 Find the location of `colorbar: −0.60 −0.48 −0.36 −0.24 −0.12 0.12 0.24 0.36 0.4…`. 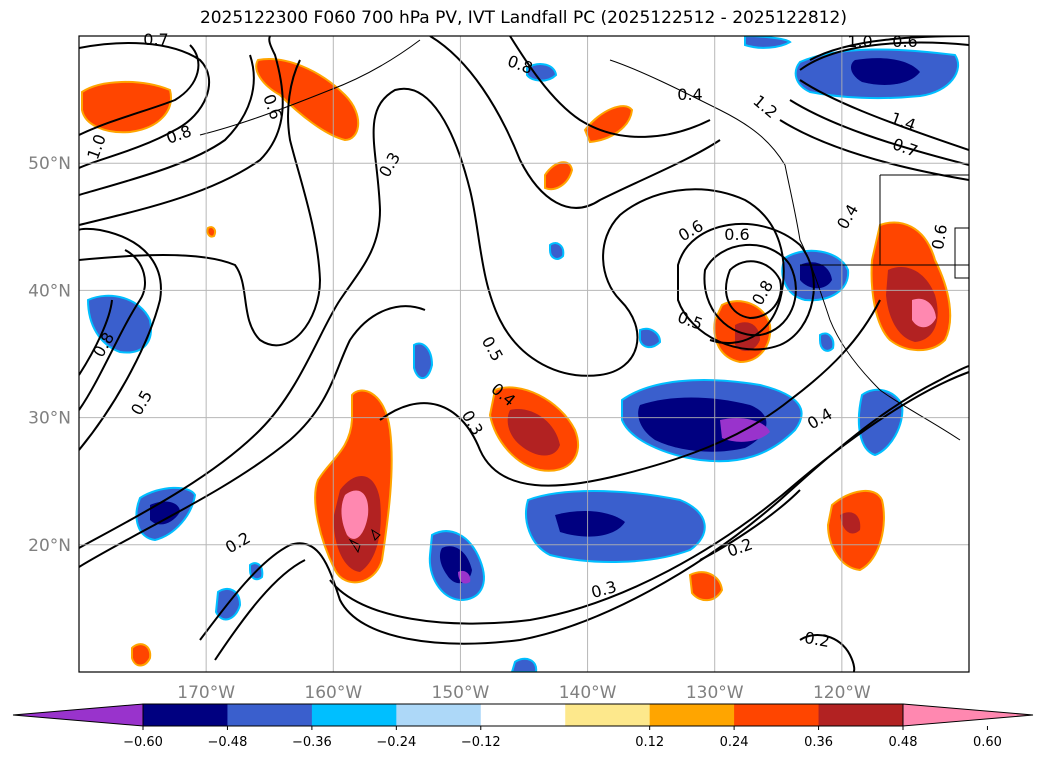

colorbar: −0.60 −0.48 −0.36 −0.24 −0.12 0.12 0.24 0.36 0.4… is located at coordinates (523, 726).